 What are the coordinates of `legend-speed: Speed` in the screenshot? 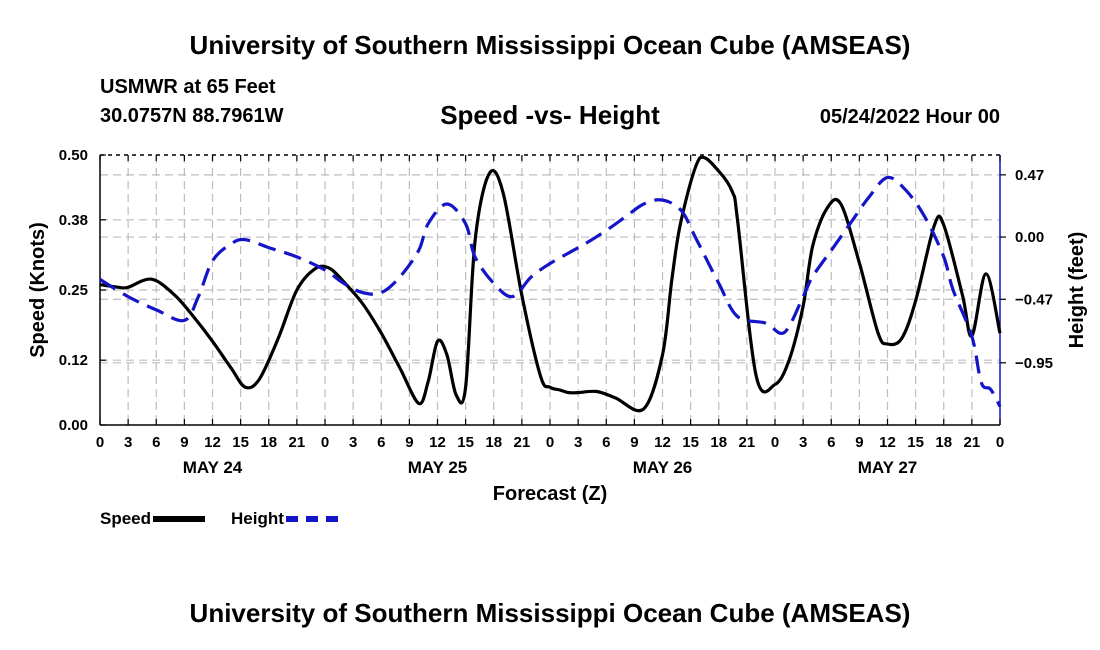 It's located at (153, 519).